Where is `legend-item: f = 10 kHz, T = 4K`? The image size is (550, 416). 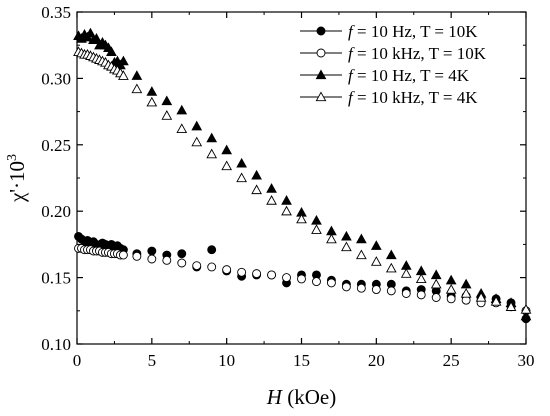 legend-item: f = 10 kHz, T = 4K is located at coordinates (389, 97).